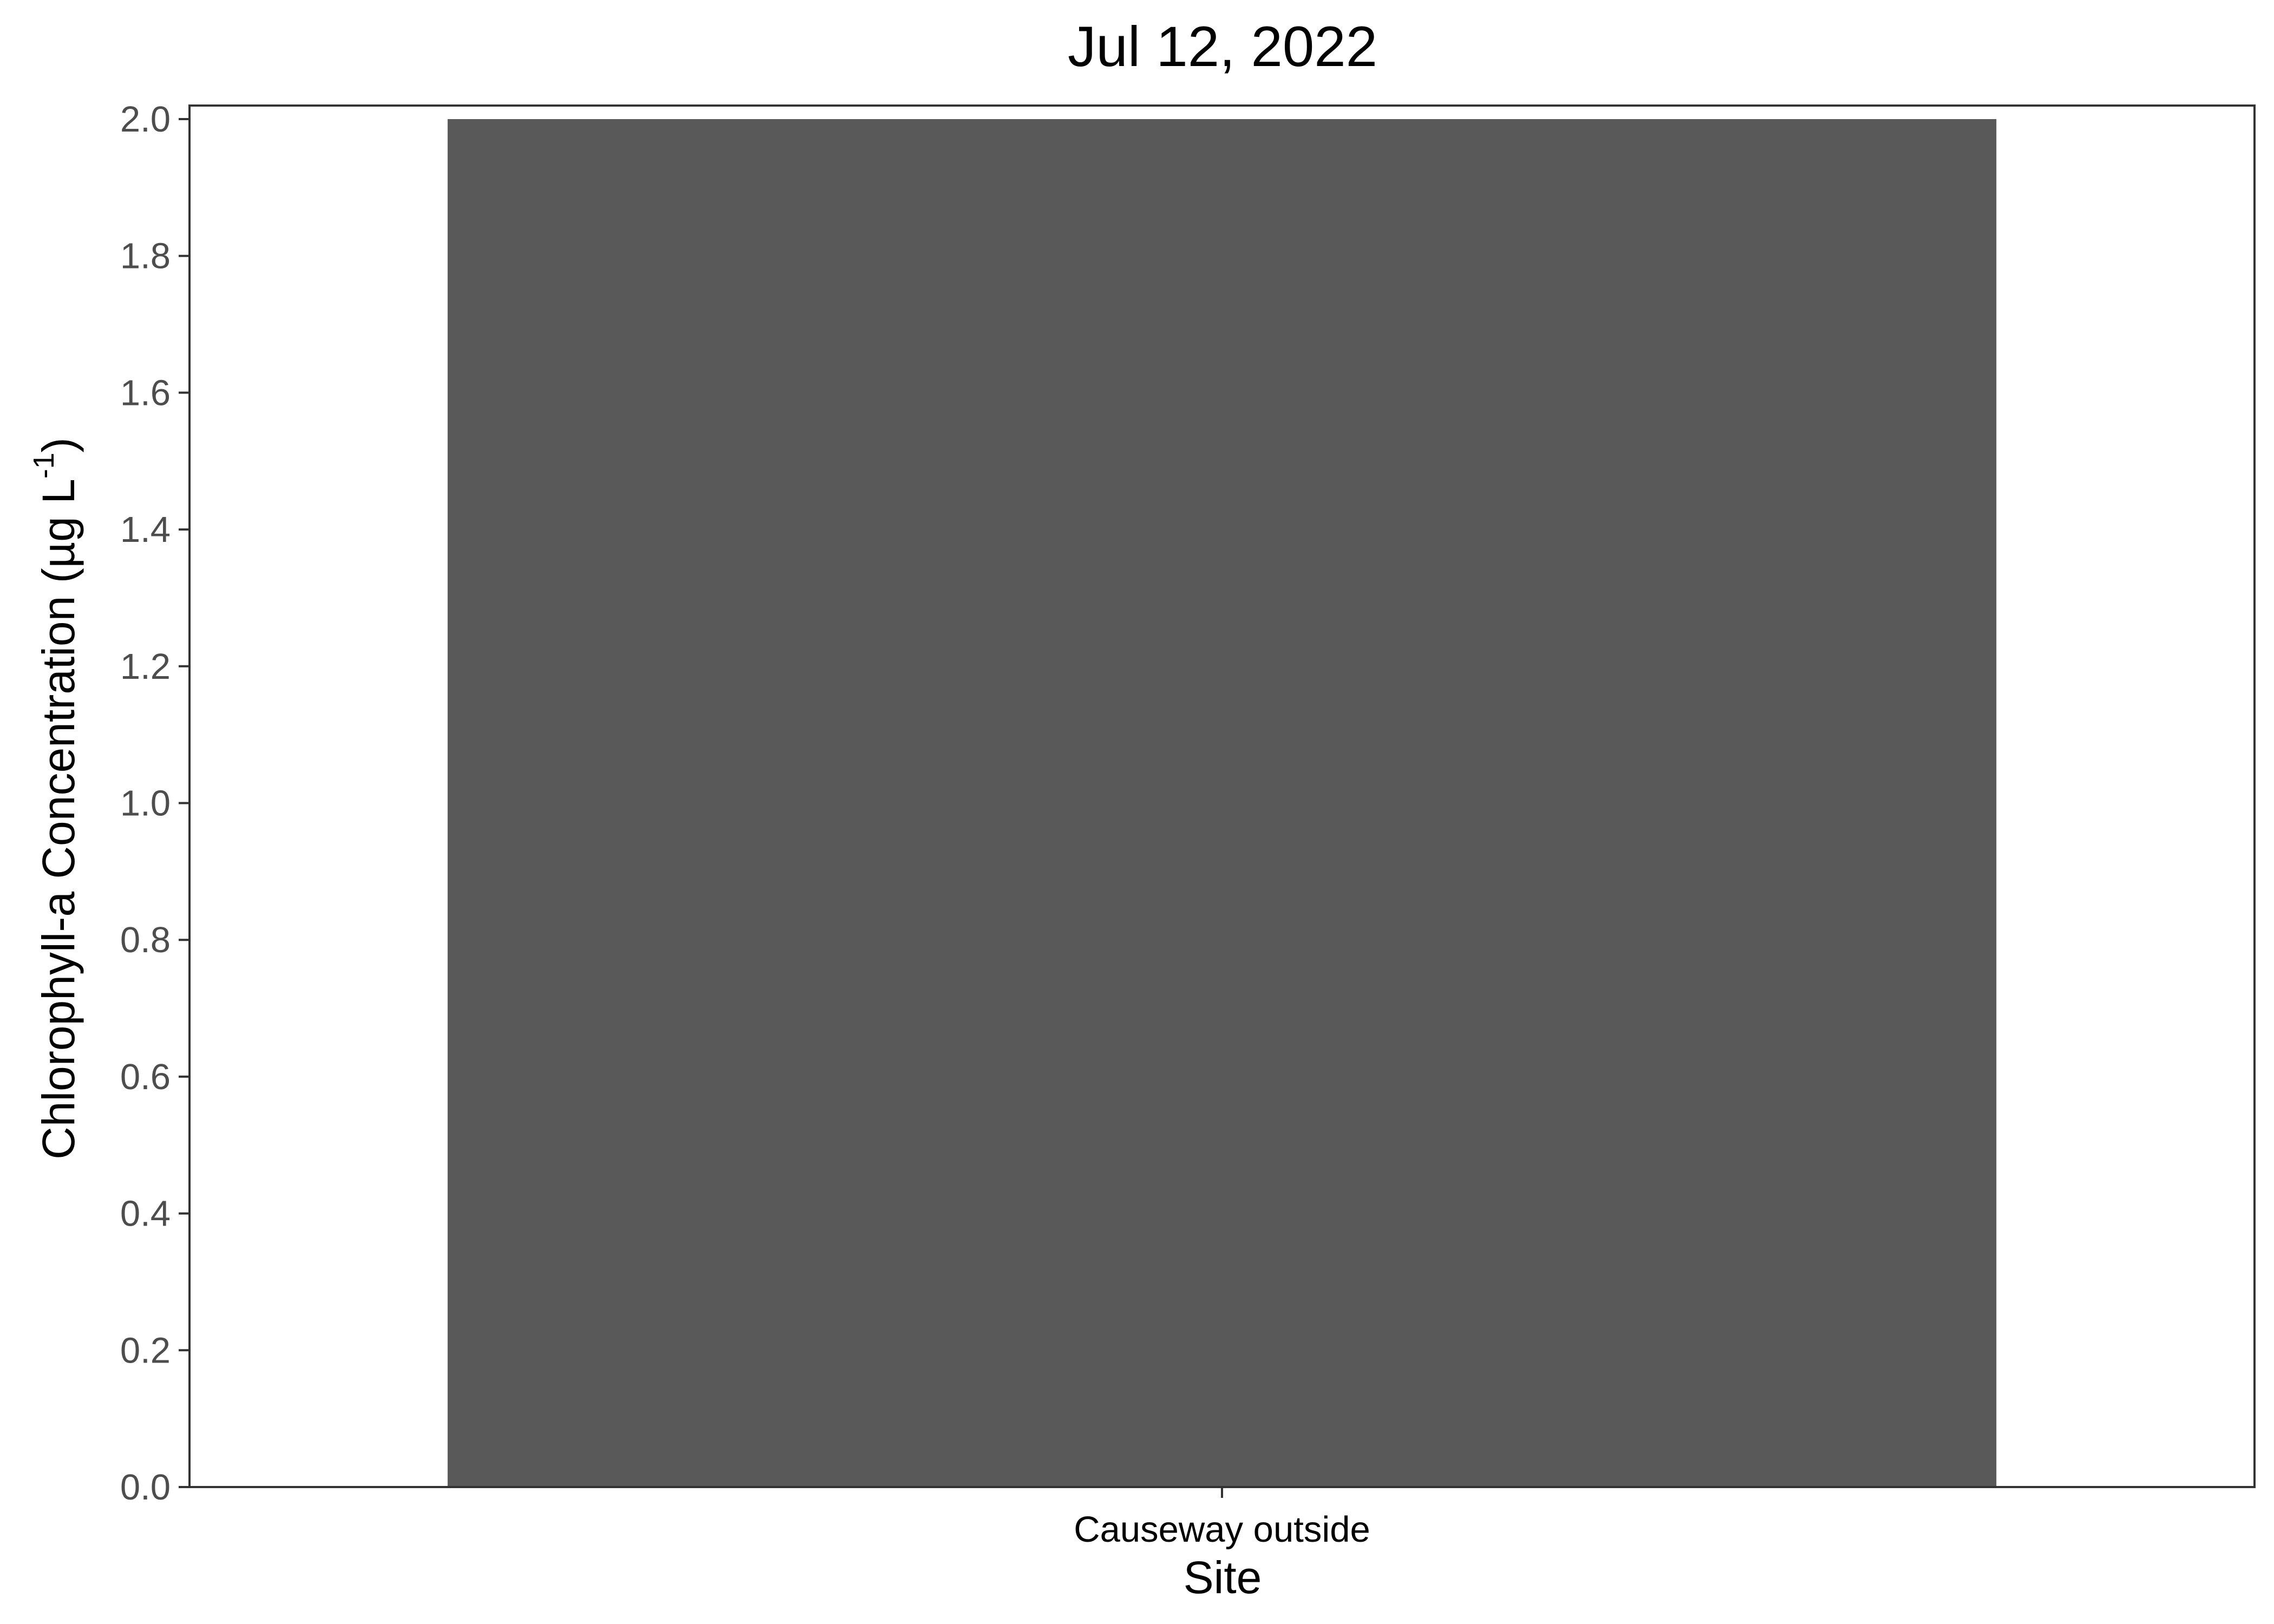 This screenshot has height=1624, width=2274. Describe the element at coordinates (1223, 1577) in the screenshot. I see `x-axis-title: Site` at that location.